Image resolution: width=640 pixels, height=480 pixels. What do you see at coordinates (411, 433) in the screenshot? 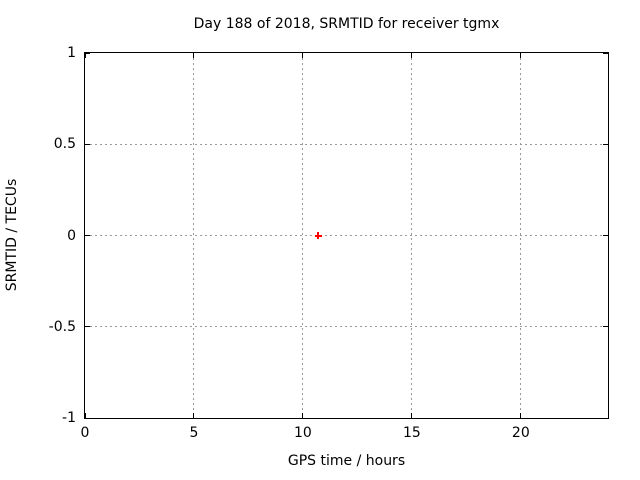
I see `x-tick-label: 15` at bounding box center [411, 433].